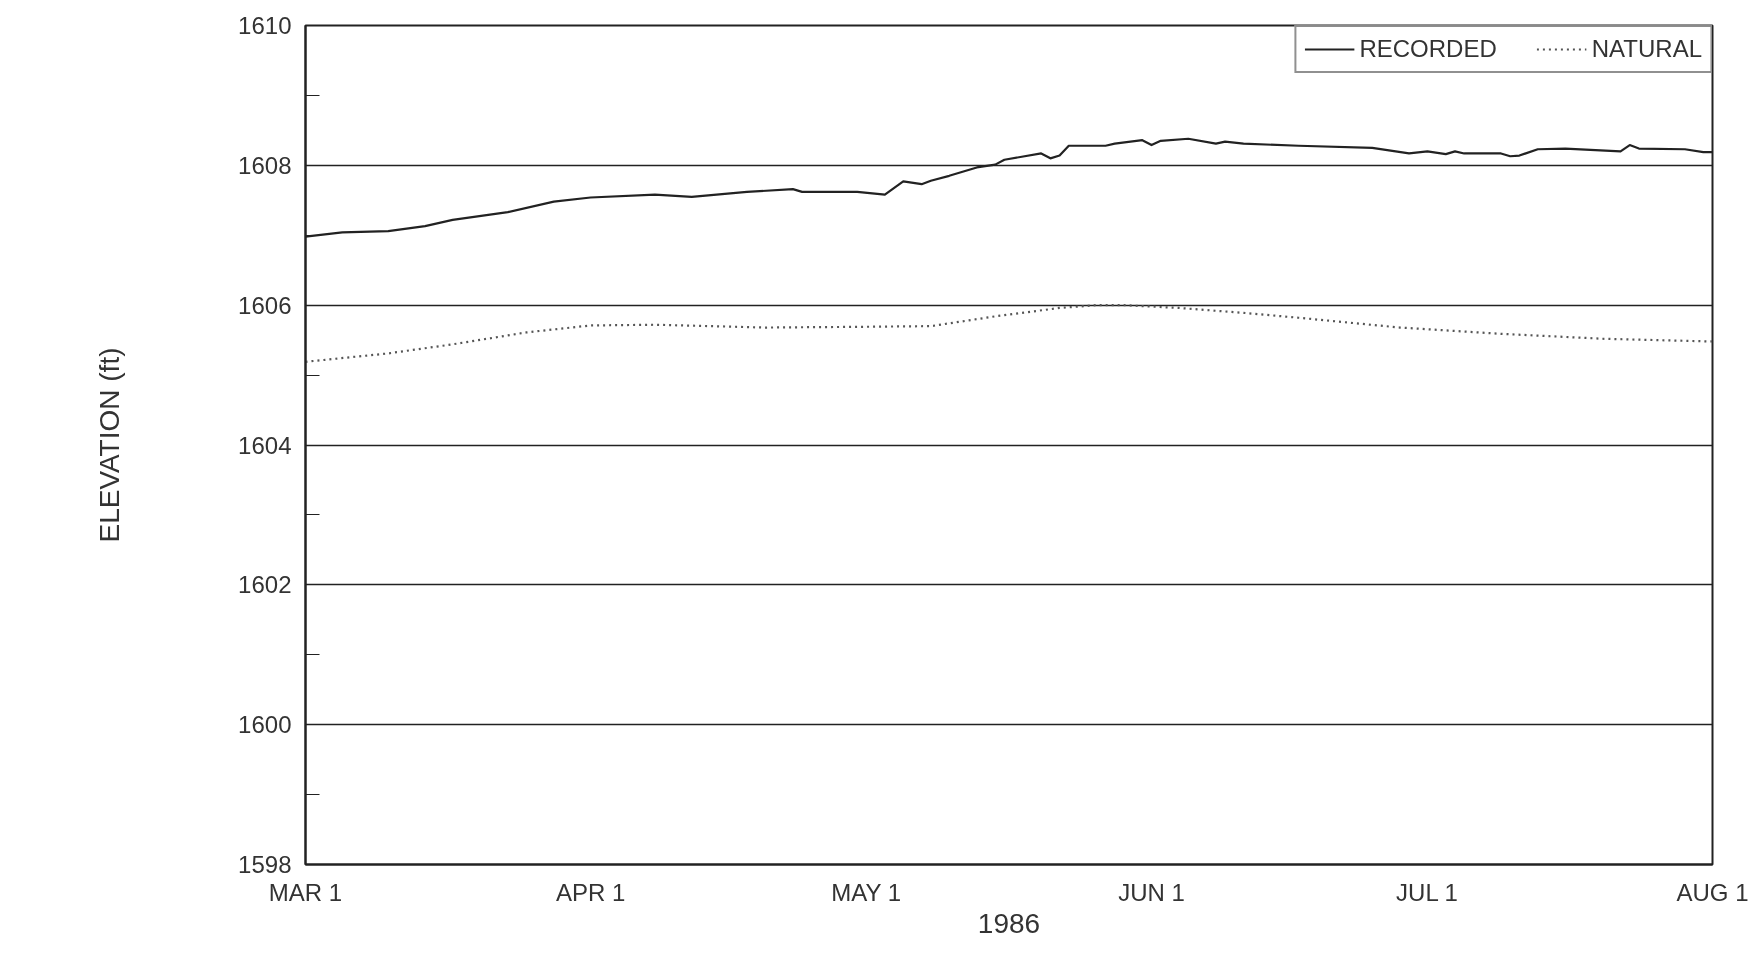  I want to click on line-series, so click(1009, 333).